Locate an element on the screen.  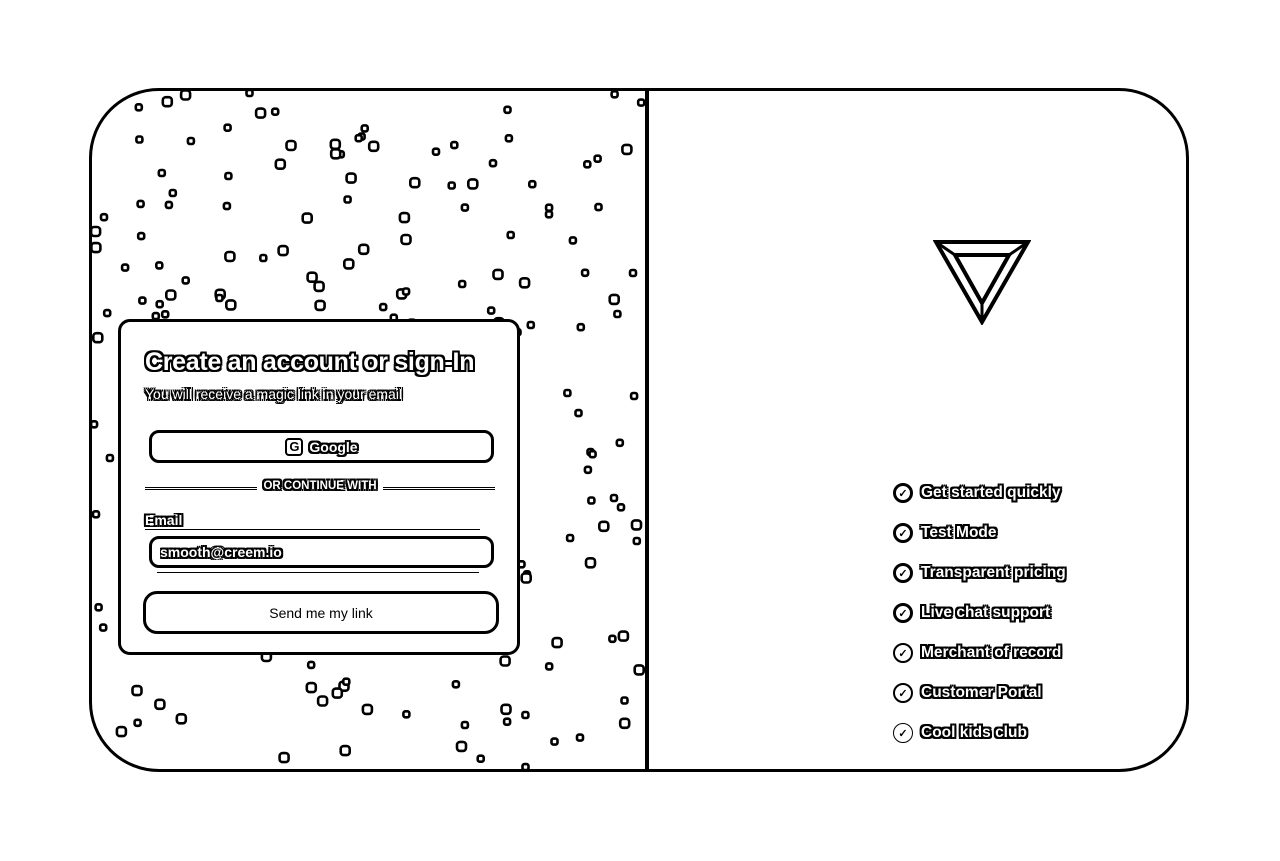
google-signin-button: G Google is located at coordinates (321, 446).